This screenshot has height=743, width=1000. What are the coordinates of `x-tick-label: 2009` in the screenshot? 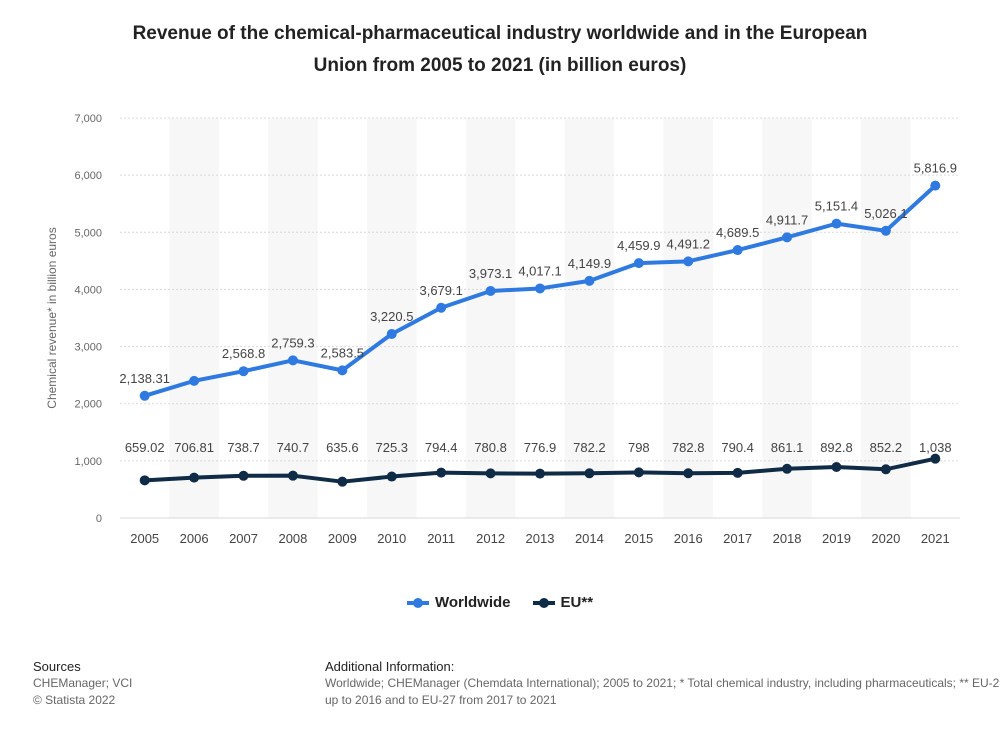 It's located at (342, 538).